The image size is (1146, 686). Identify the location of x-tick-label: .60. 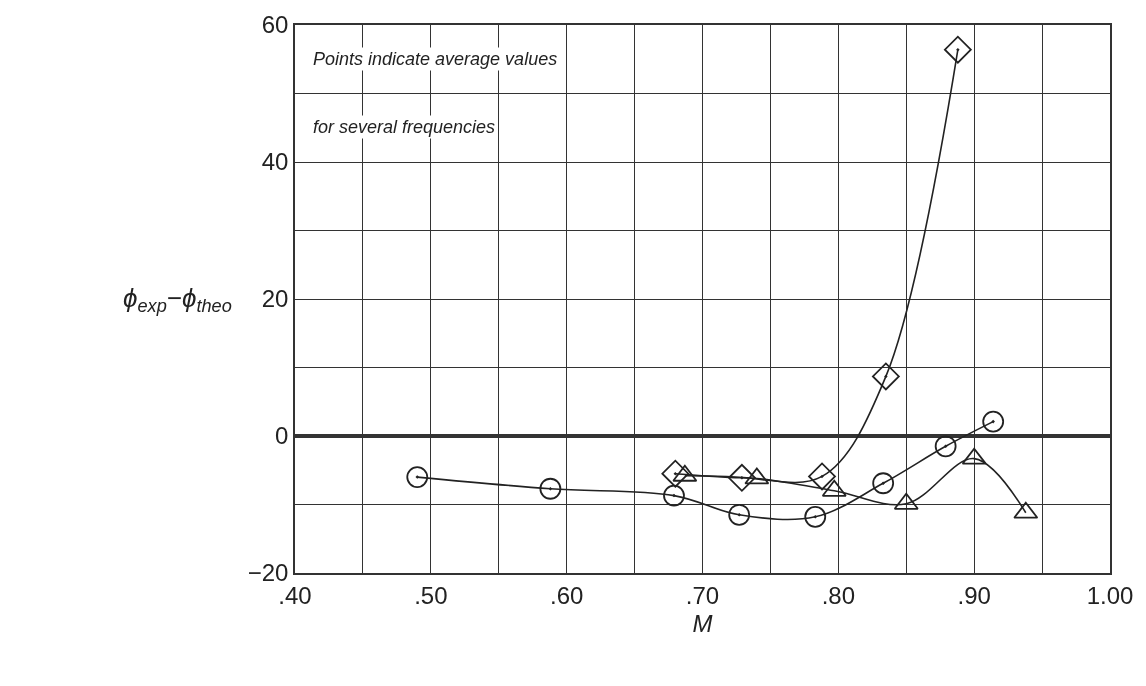
(566, 595).